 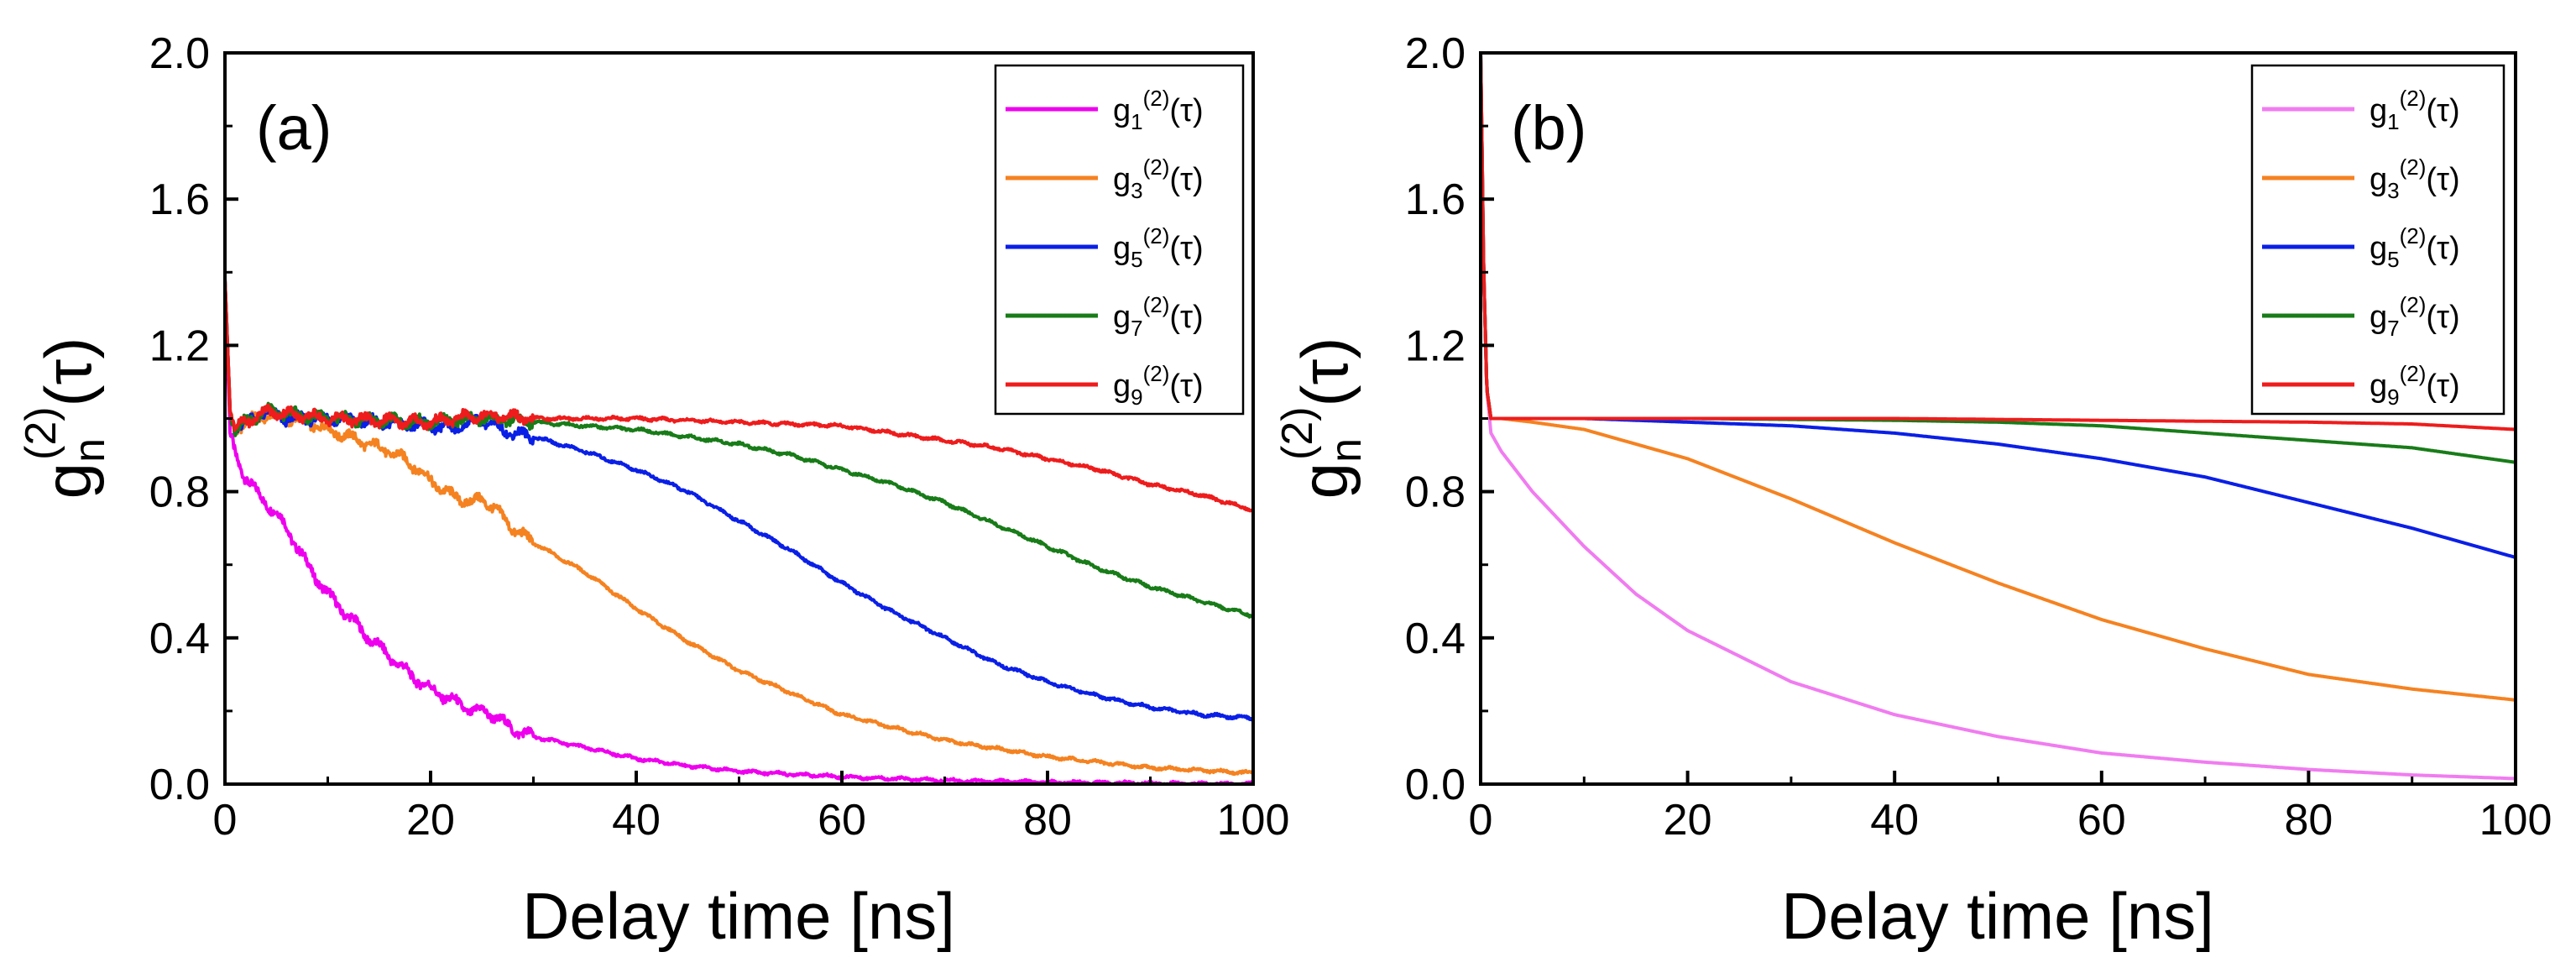 I want to click on panel-label: (b), so click(x=1548, y=128).